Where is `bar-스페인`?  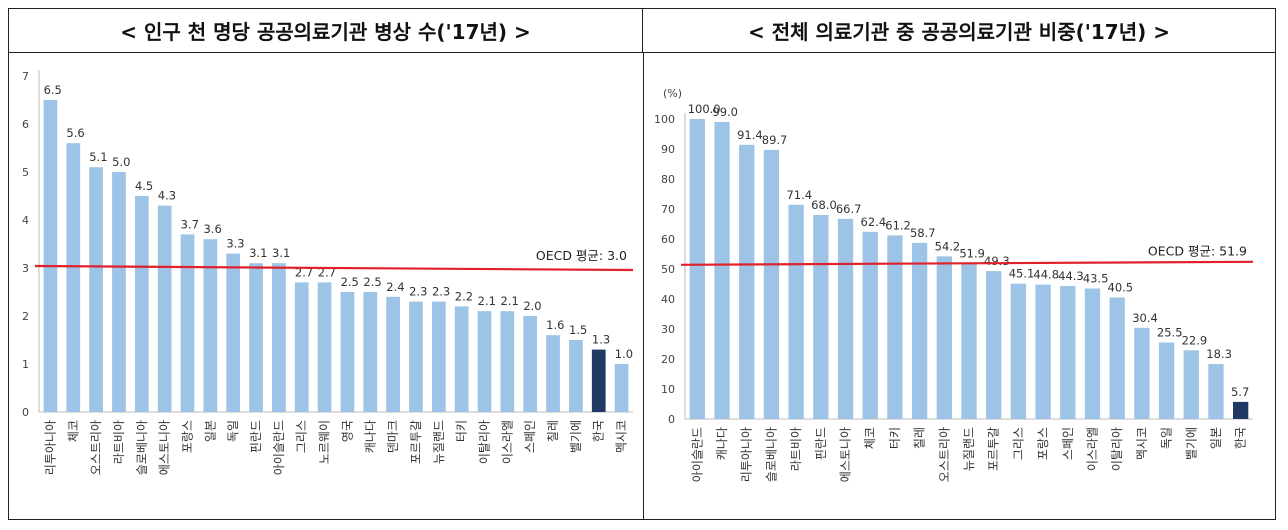 bar-스페인 is located at coordinates (1068, 352).